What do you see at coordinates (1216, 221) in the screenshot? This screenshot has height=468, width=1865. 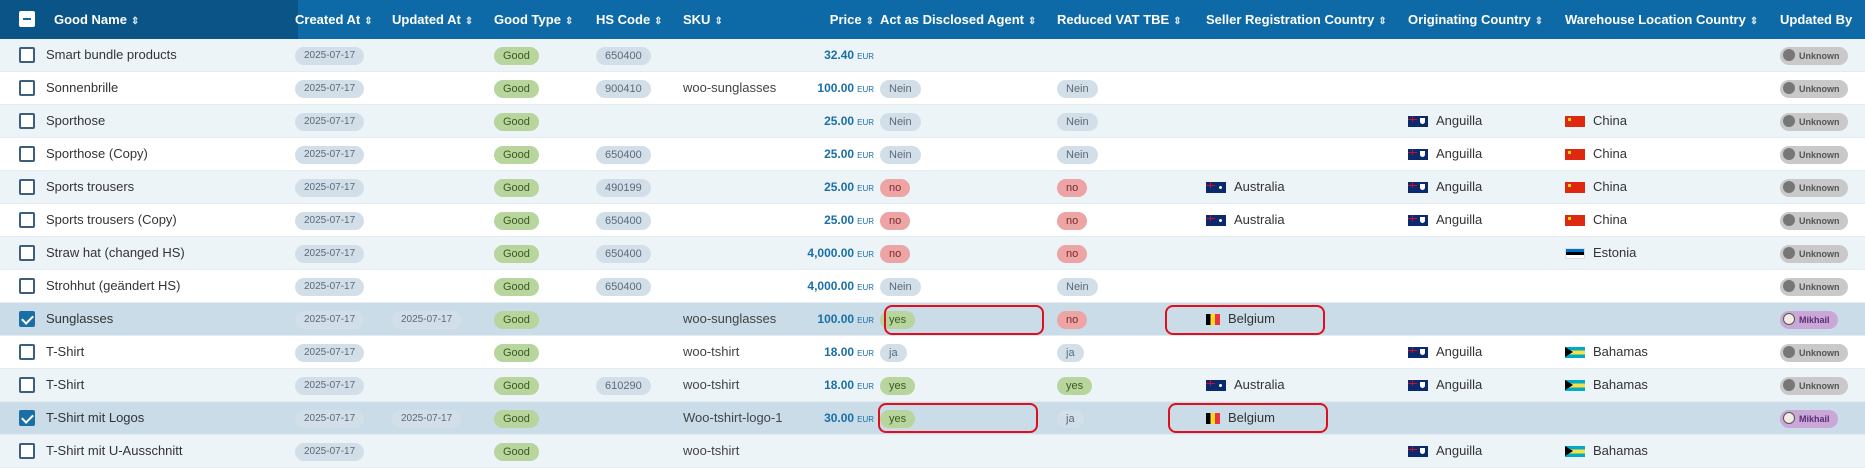 I see `flag-au-icon` at bounding box center [1216, 221].